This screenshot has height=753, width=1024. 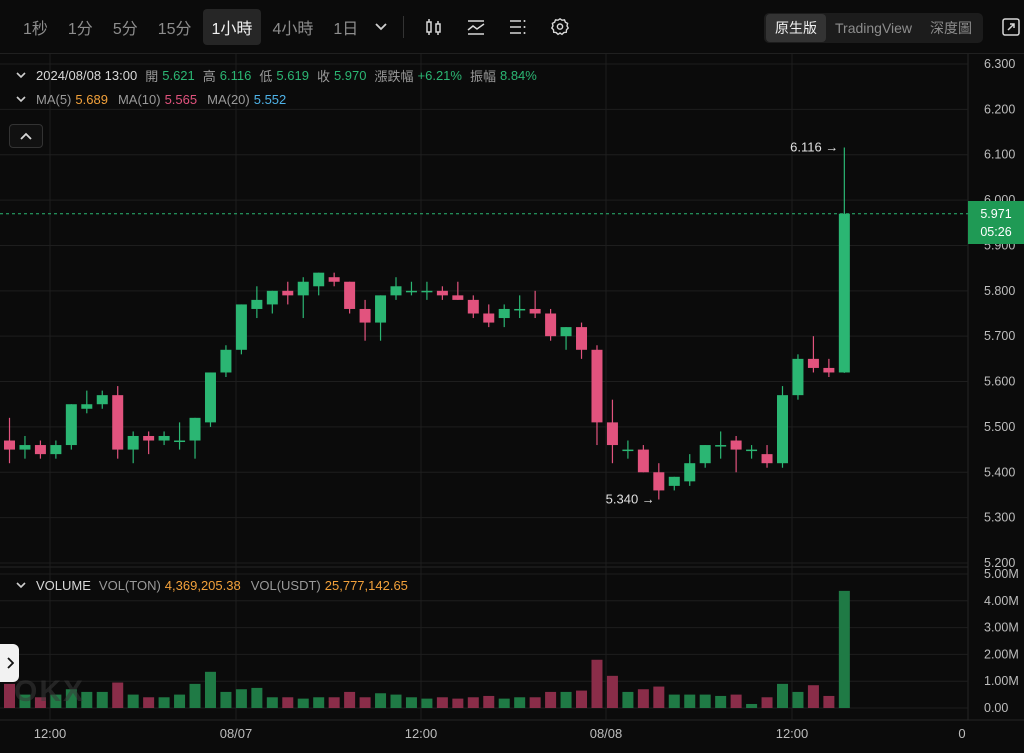 I want to click on ma10-value: 5.565, so click(x=181, y=99).